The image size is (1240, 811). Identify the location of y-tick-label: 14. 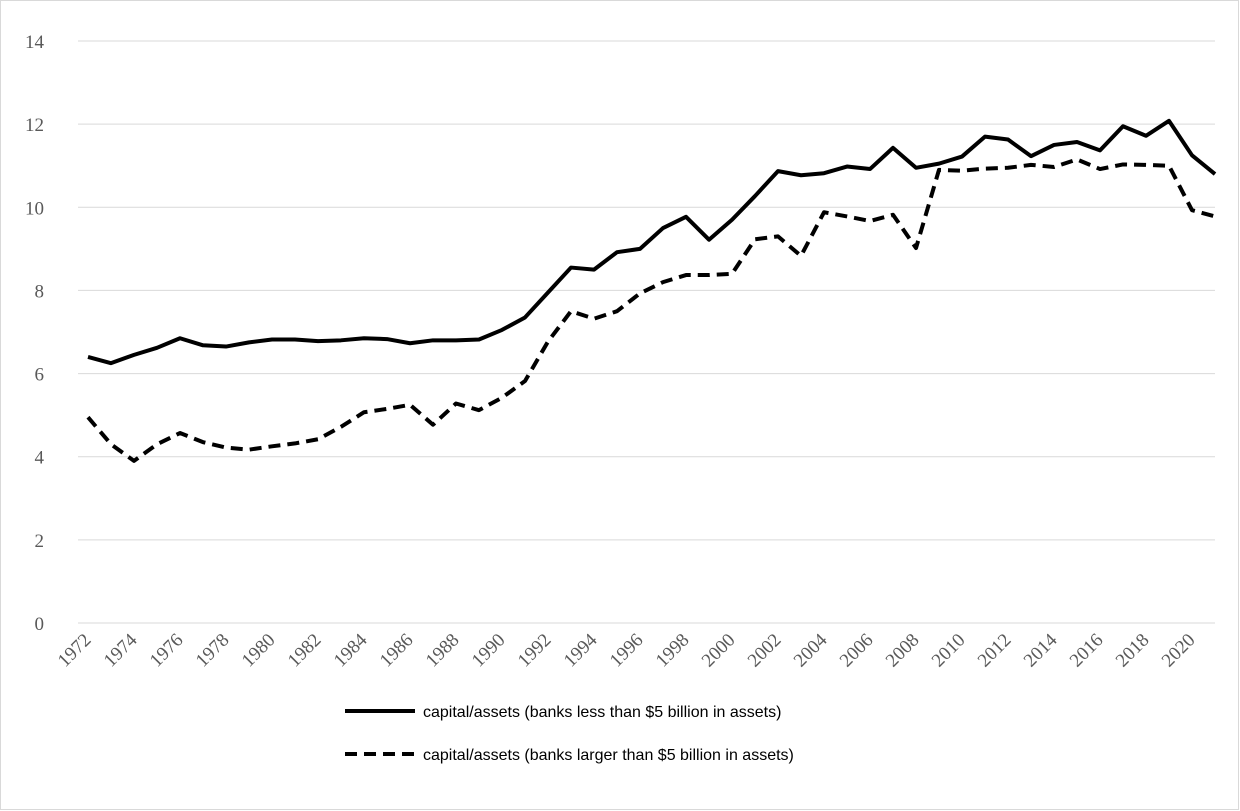
(35, 42).